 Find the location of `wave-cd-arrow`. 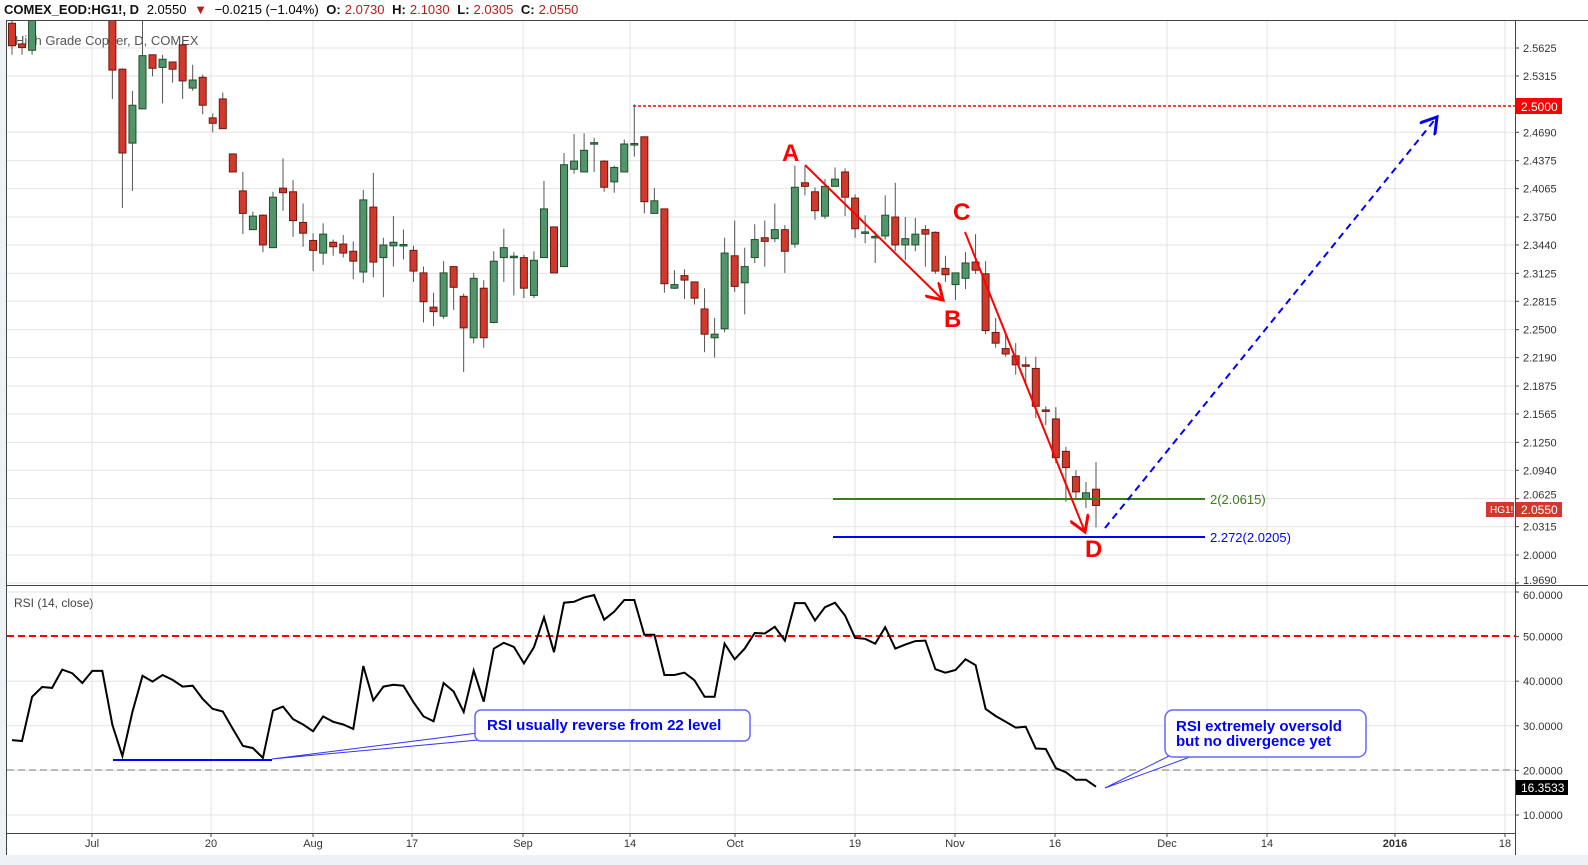

wave-cd-arrow is located at coordinates (1024, 381).